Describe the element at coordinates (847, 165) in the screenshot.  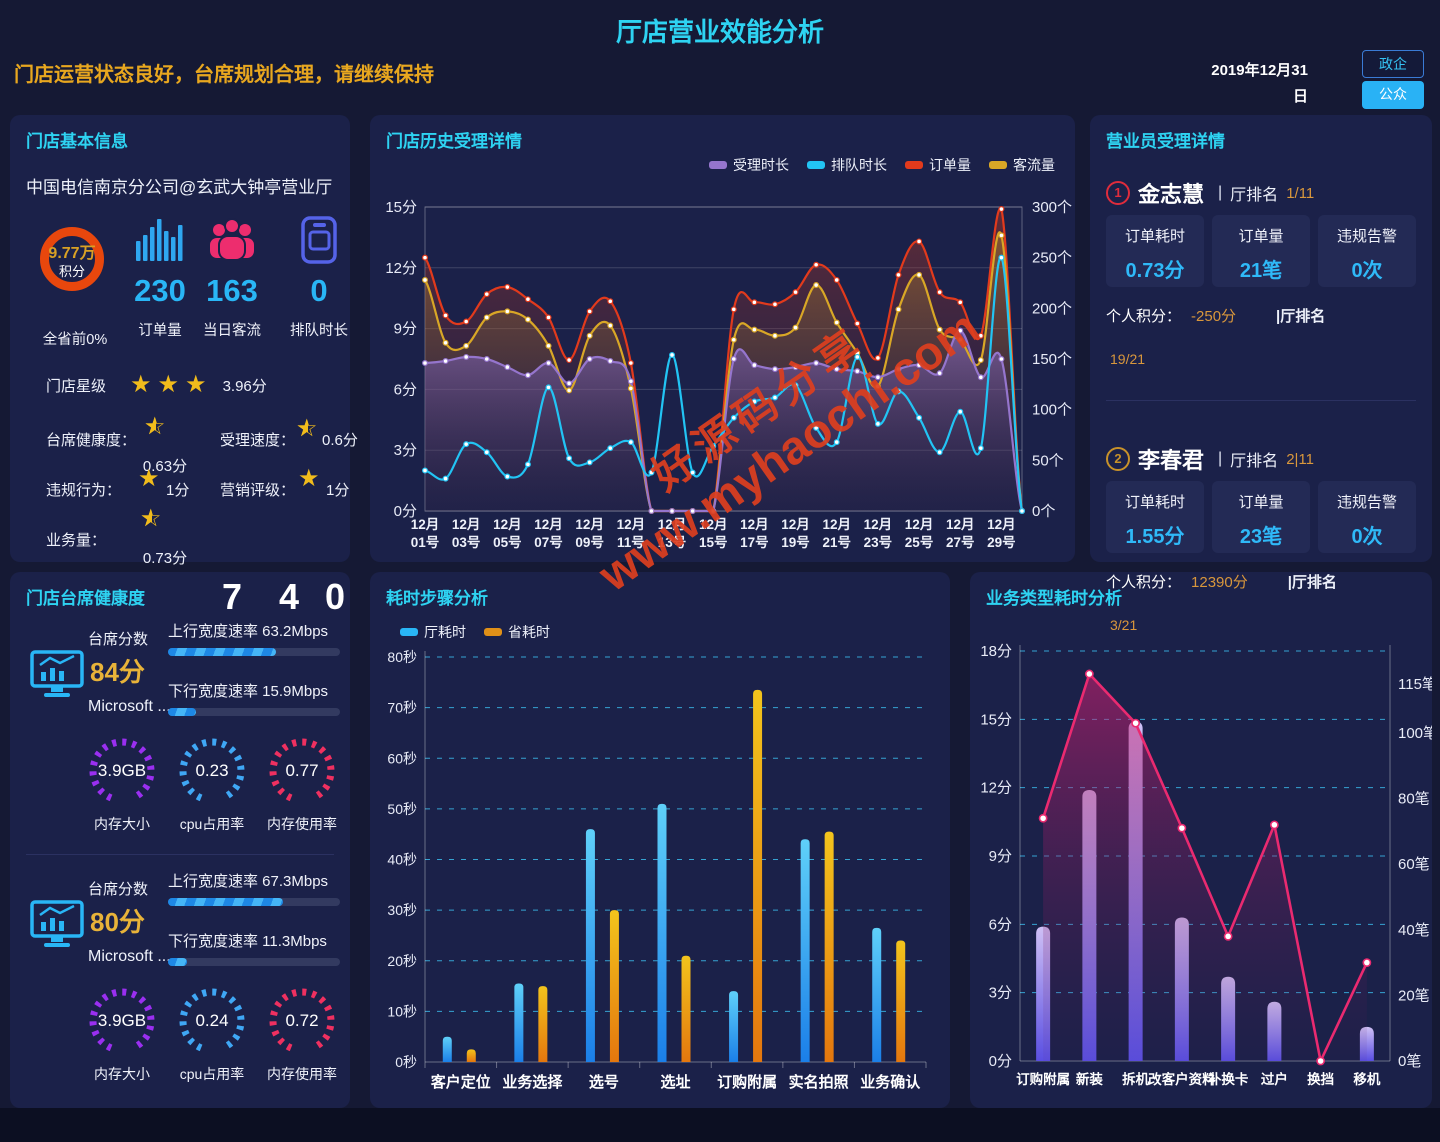
I see `legend-item-排队时长: 排队时长` at that location.